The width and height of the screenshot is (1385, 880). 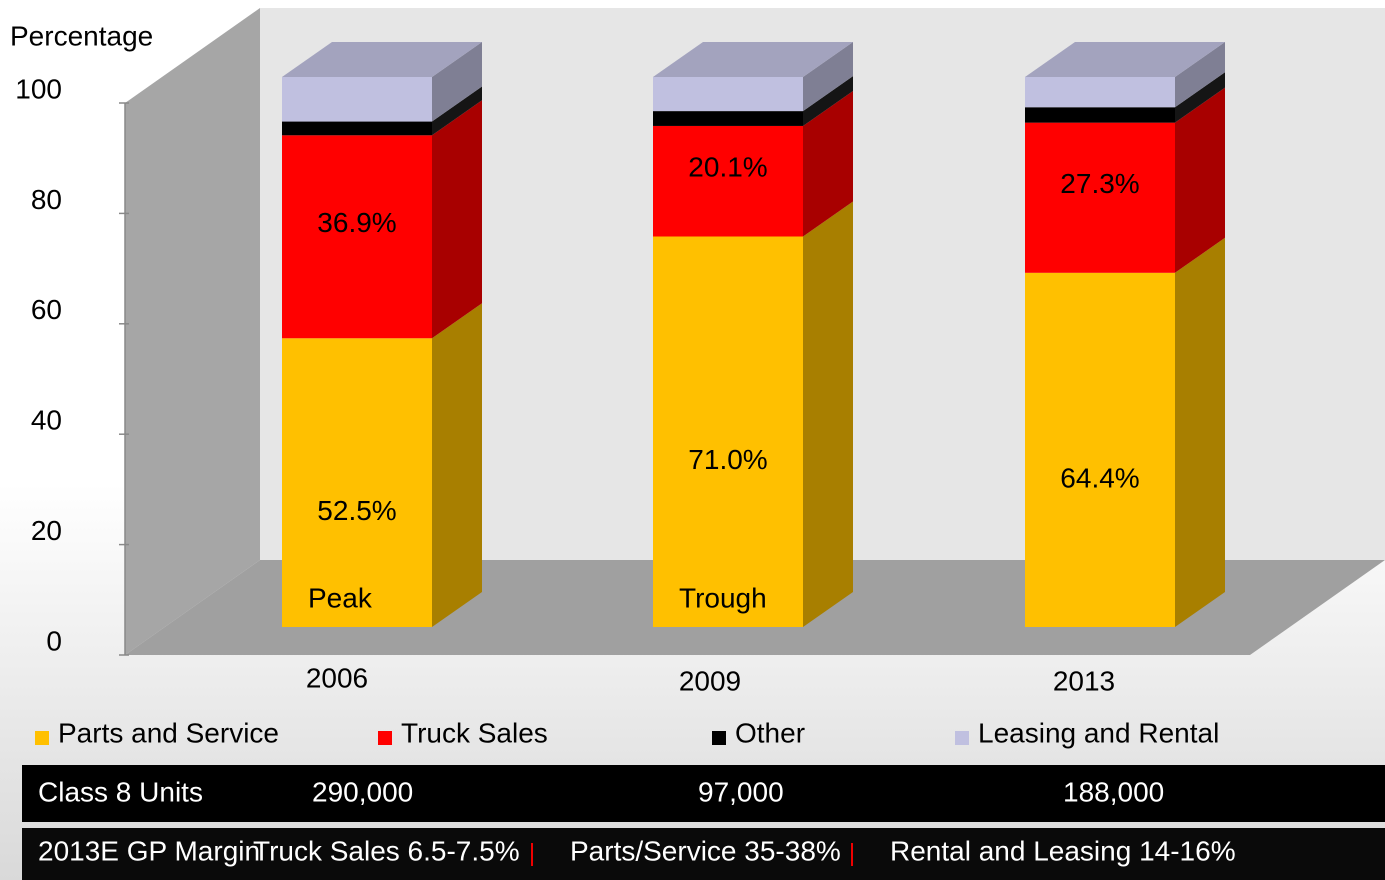 I want to click on value-label: 27.3%, so click(x=1099, y=183).